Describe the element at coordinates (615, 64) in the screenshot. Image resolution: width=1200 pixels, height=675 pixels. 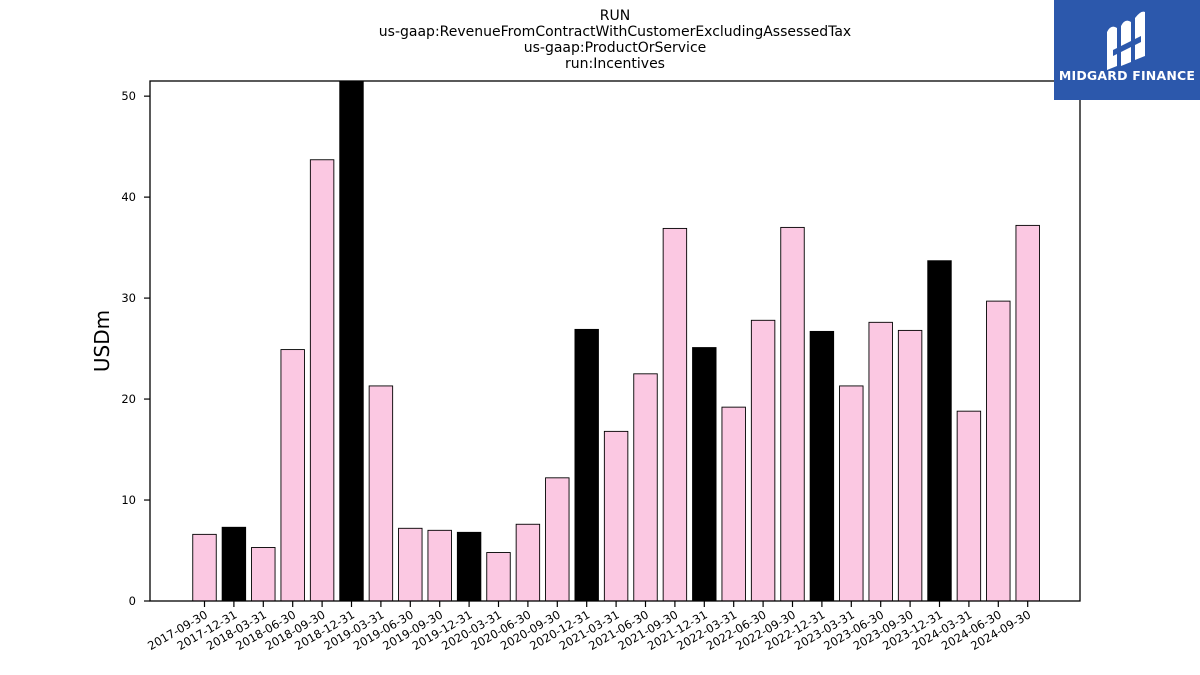
I see `chart-title-line-4: run:Incentives` at that location.